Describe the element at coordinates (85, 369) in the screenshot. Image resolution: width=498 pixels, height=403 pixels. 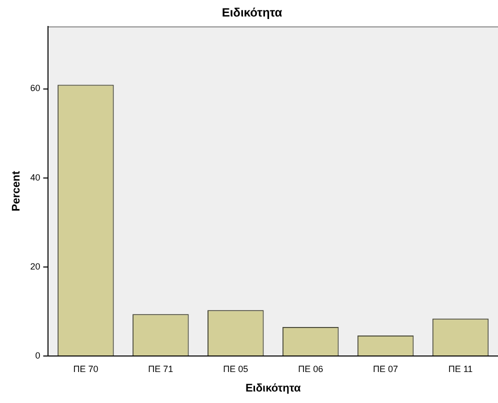
I see `x-tick-label: ΠΕ 70` at that location.